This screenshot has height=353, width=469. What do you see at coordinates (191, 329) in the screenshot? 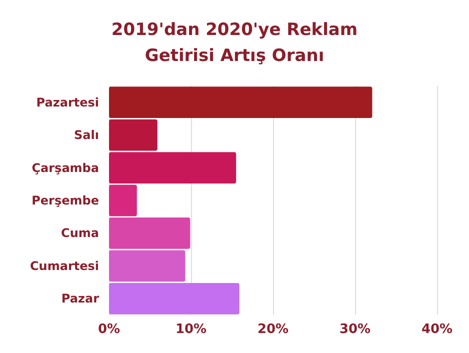
I see `x-tick-label: 10%` at bounding box center [191, 329].